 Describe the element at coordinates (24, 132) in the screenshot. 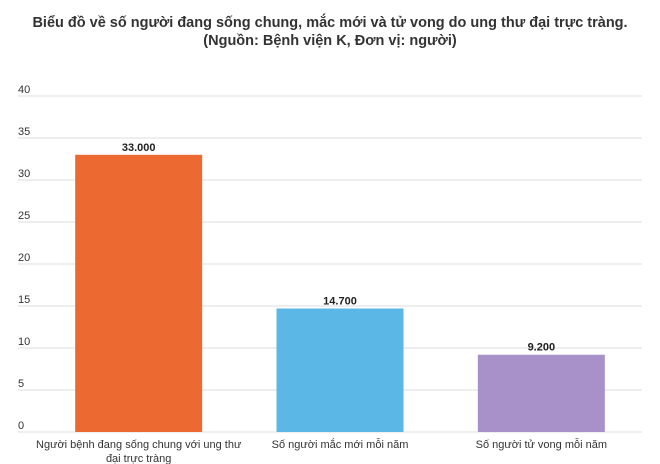

I see `y-tick-label: 35` at that location.